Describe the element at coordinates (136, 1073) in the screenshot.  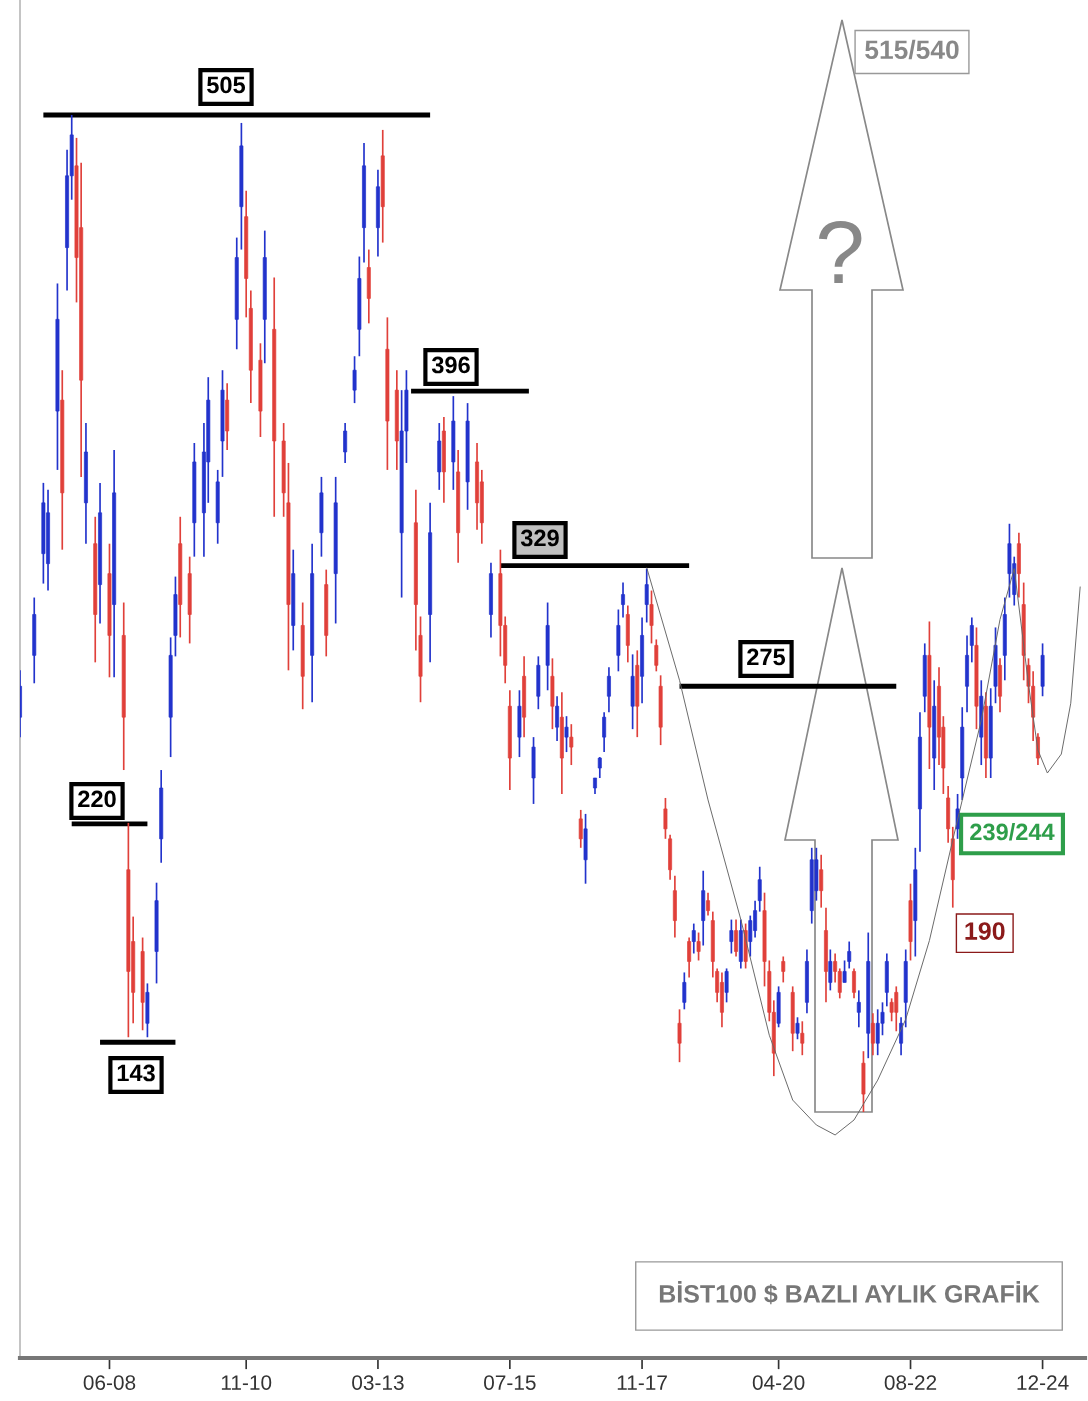
I see `annotation: 143` at that location.